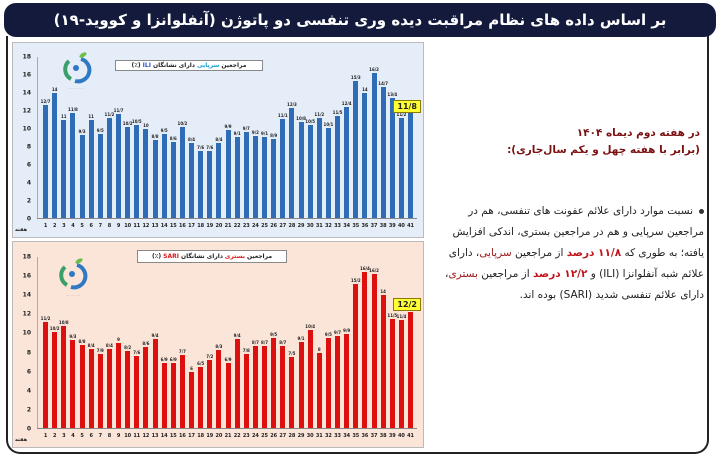 This screenshot has height=459, width=720. I want to click on x-tick-label: 19, so click(210, 226).